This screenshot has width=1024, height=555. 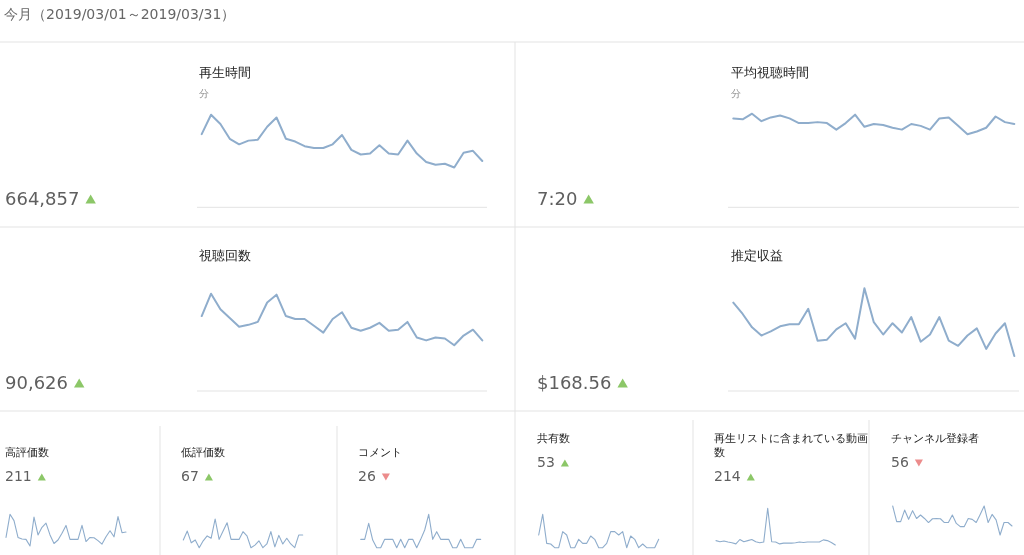 What do you see at coordinates (36, 382) in the screenshot?
I see `text: 90,626` at bounding box center [36, 382].